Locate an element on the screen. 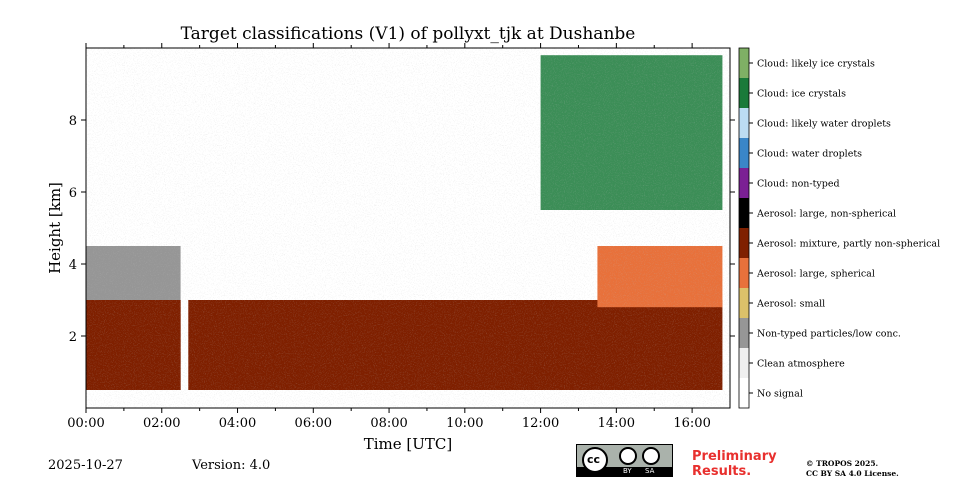 The height and width of the screenshot is (480, 960). y-tick-label: 6 is located at coordinates (73, 193).